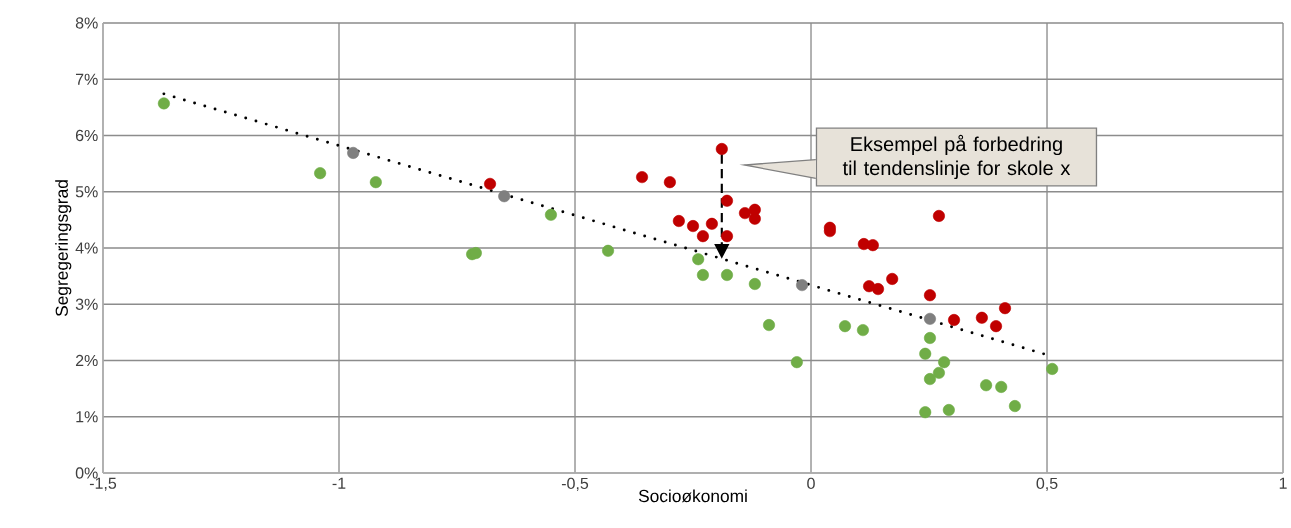  I want to click on x-tick-label: -1,5, so click(103, 484).